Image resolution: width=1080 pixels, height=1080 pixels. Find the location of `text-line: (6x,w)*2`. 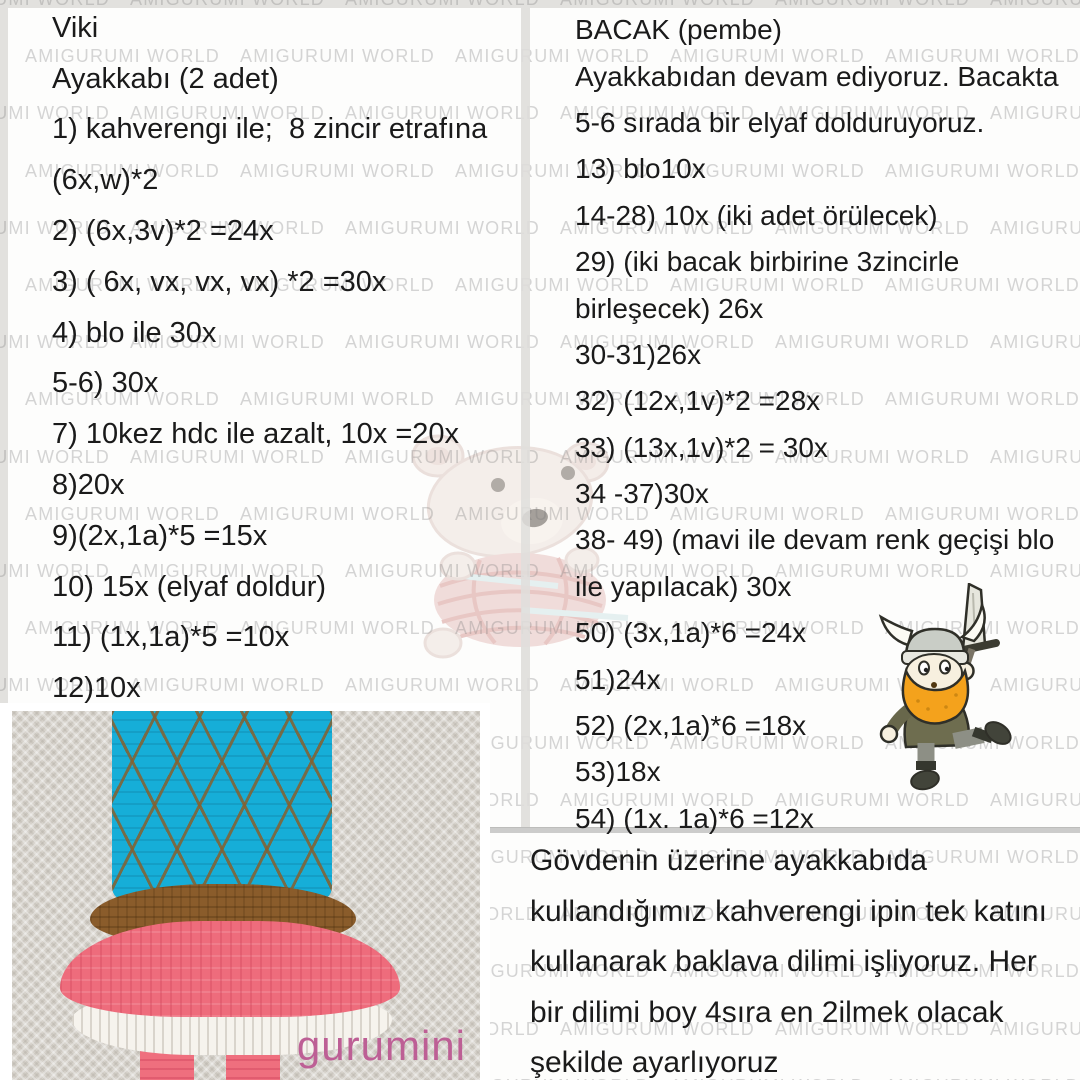

text-line: (6x,w)*2 is located at coordinates (105, 180).